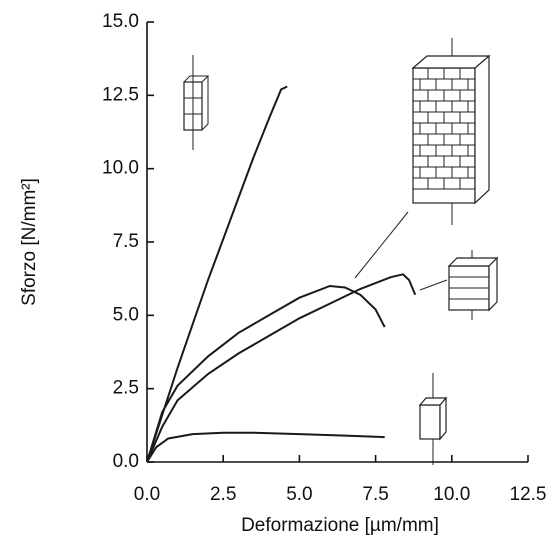 The height and width of the screenshot is (546, 558). What do you see at coordinates (120, 168) in the screenshot?
I see `y-tick-label: 10.0` at bounding box center [120, 168].